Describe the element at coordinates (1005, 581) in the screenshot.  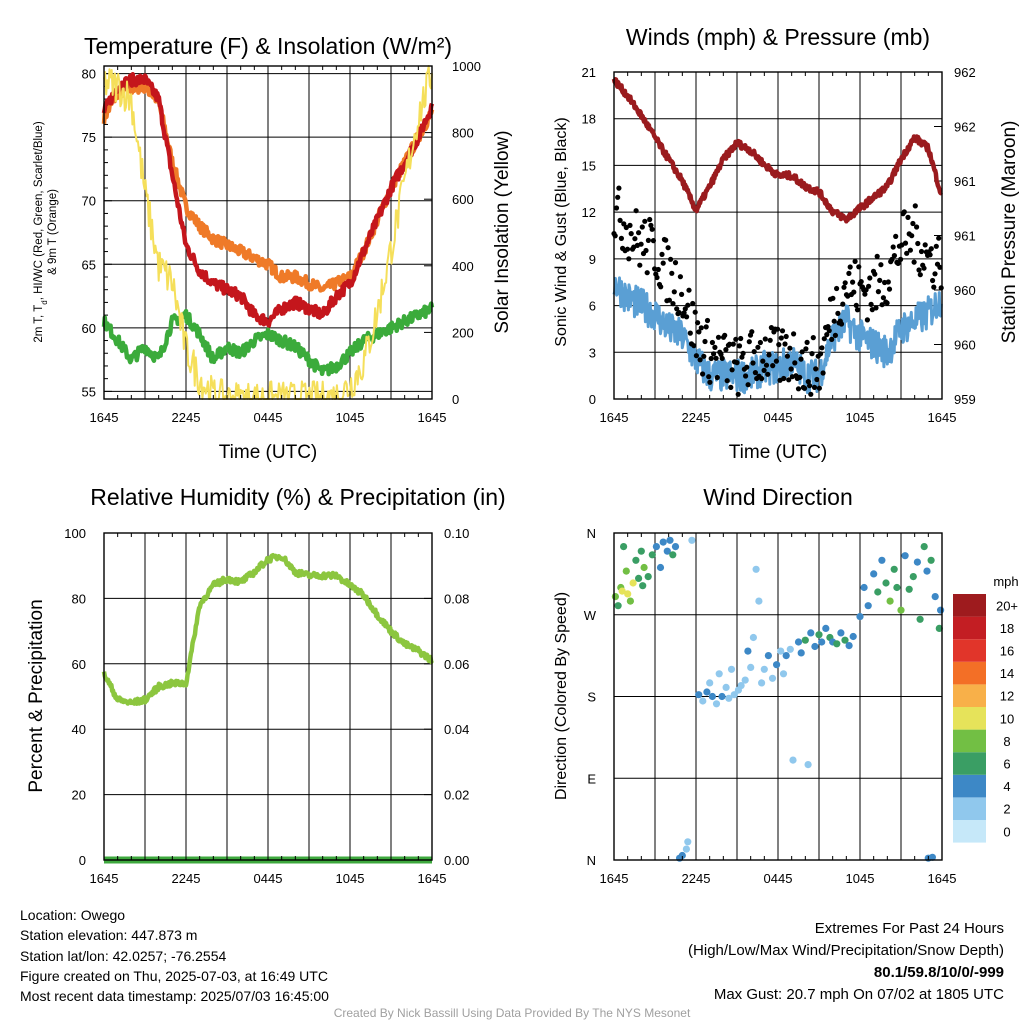
I see `colorbar-unit: mph` at that location.